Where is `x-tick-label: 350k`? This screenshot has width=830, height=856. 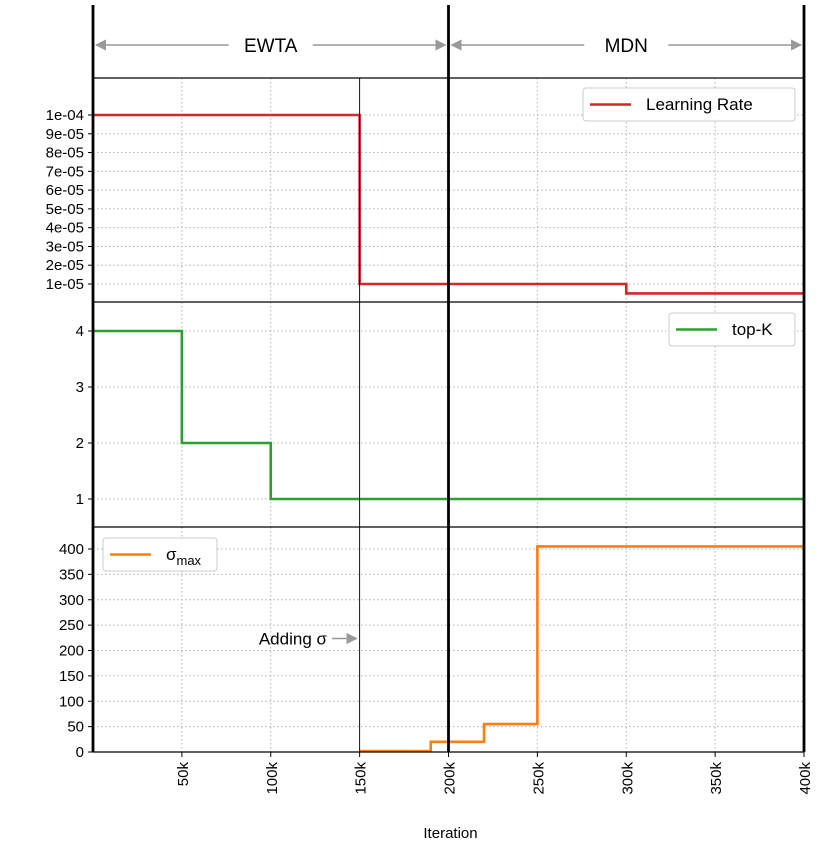 x-tick-label: 350k is located at coordinates (716, 778).